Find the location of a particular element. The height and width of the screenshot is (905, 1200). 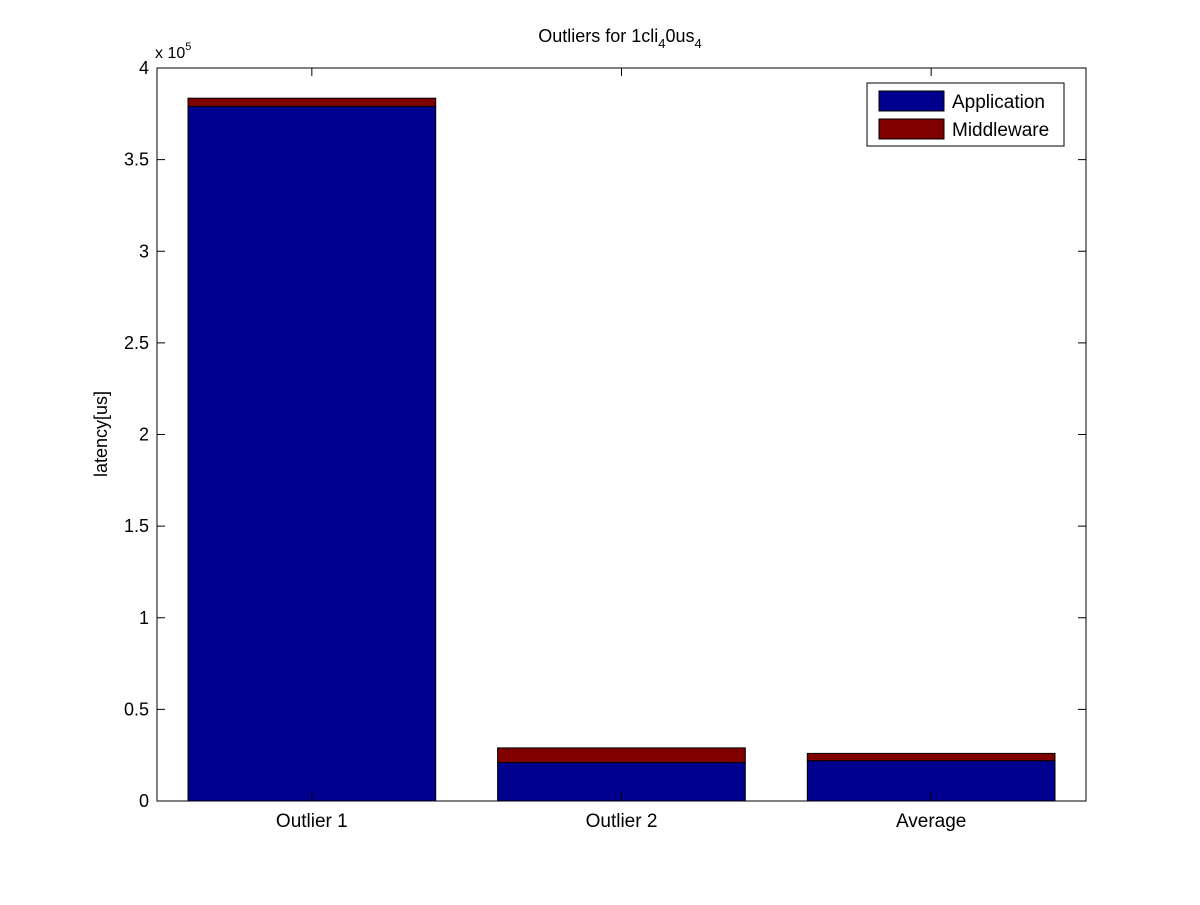

chart-title-sub2: 4 is located at coordinates (698, 43).